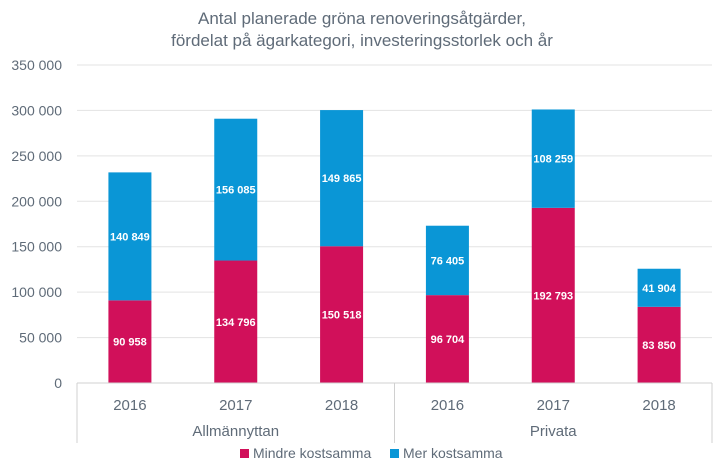  Describe the element at coordinates (36, 110) in the screenshot. I see `y-tick-label: 300 000` at that location.